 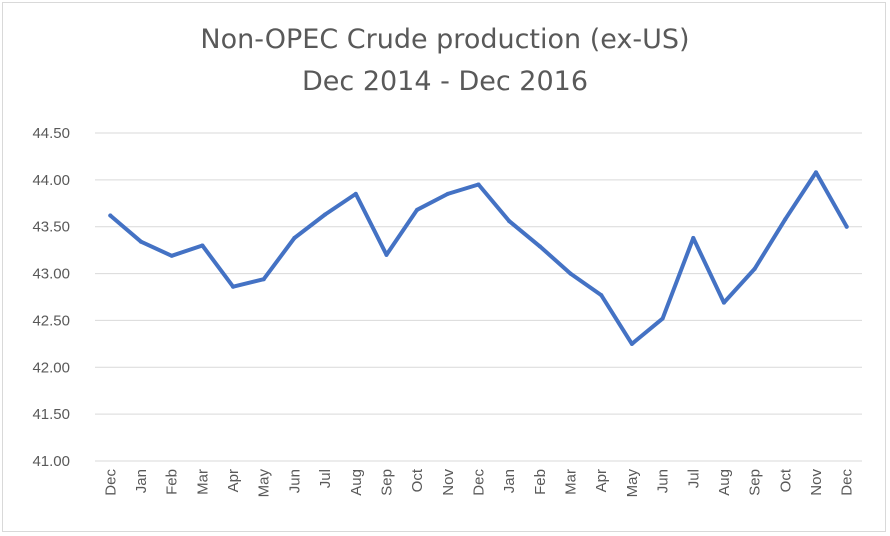 I want to click on y-tick-label: 42.00, so click(x=51, y=367).